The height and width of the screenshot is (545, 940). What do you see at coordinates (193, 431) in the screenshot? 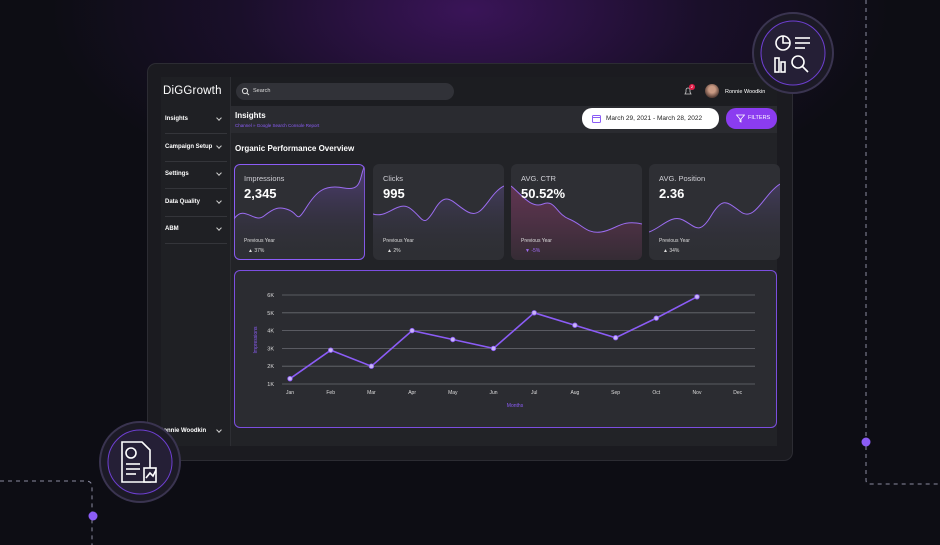
I see `footer-user: Ronnie Woodkin` at bounding box center [193, 431].